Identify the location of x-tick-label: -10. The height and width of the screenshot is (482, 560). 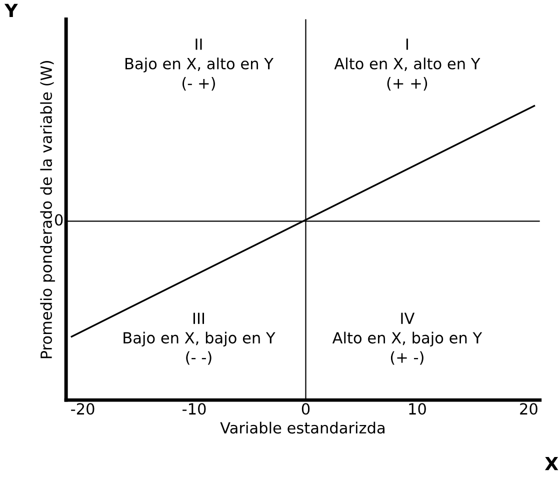
(194, 409).